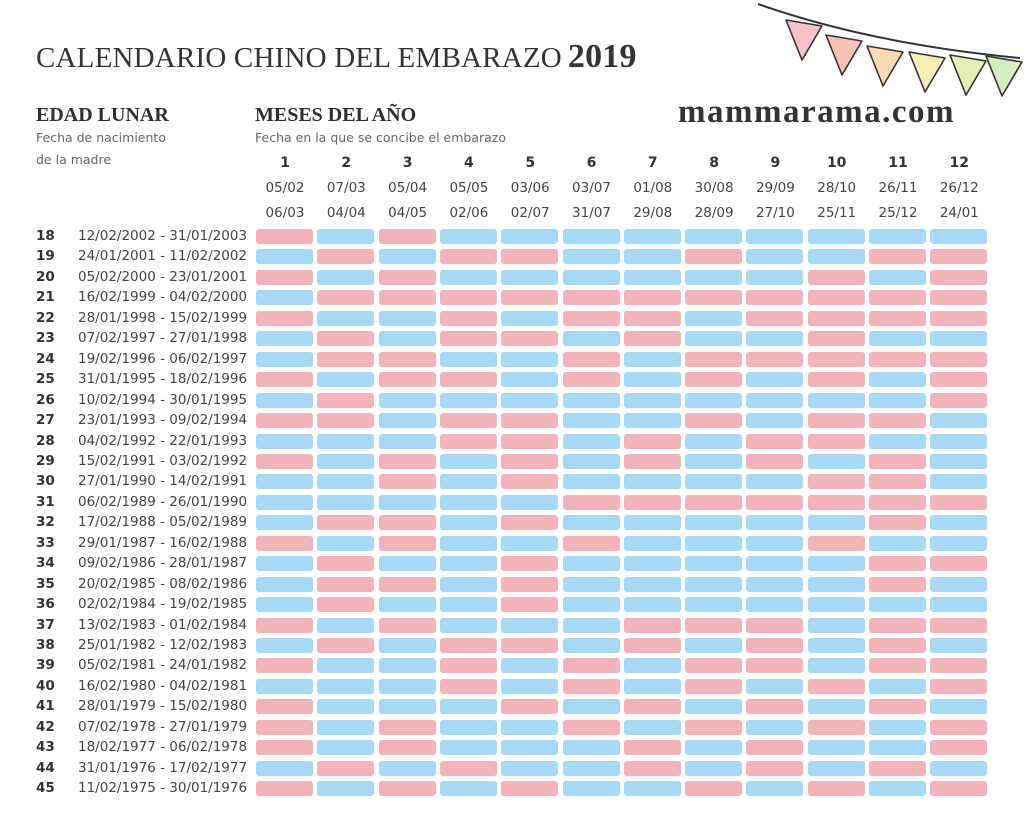 This screenshot has height=820, width=1024. What do you see at coordinates (45, 788) in the screenshot?
I see `row-age: 45` at bounding box center [45, 788].